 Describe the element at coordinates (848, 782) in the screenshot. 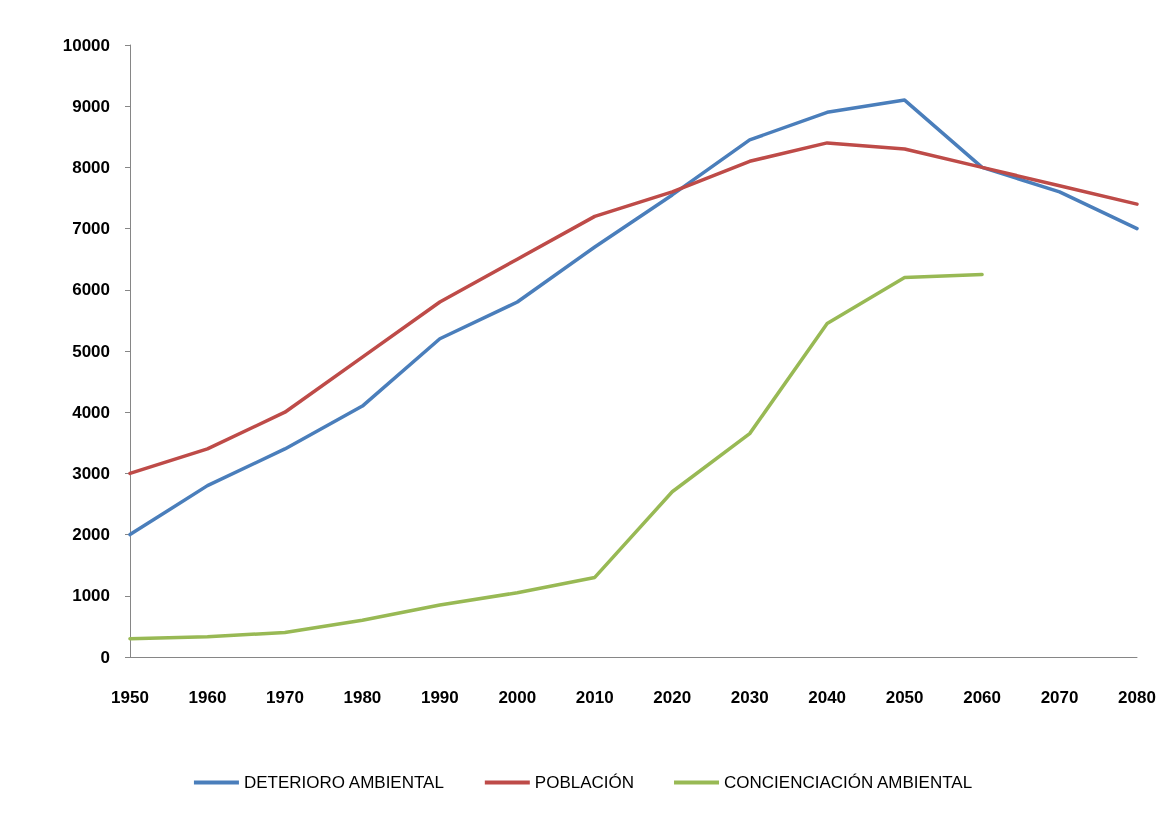

I see `legend-label: CONCIENCIACIÓN AMBIENTAL` at that location.